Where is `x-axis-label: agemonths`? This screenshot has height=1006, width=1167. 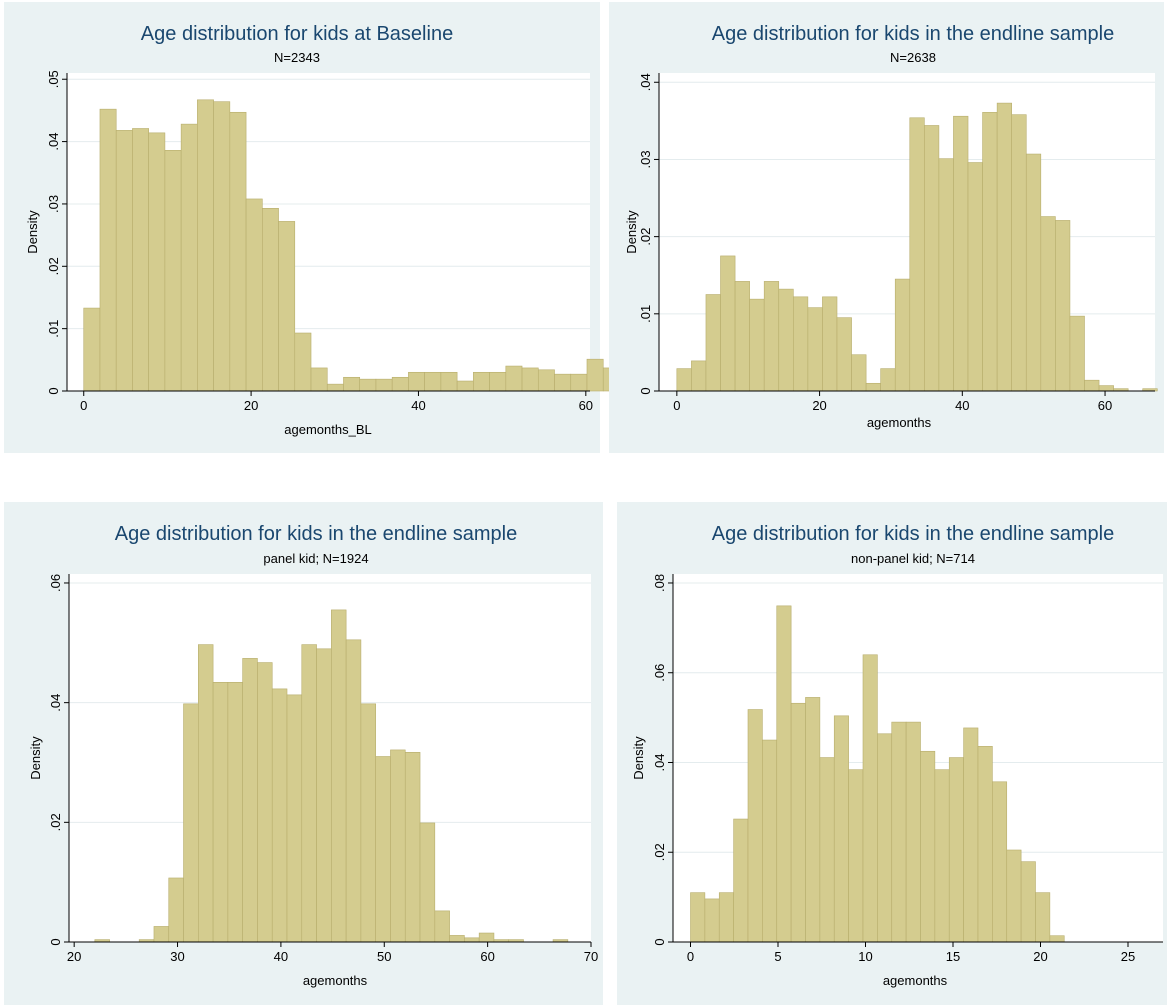 x-axis-label: agemonths is located at coordinates (915, 980).